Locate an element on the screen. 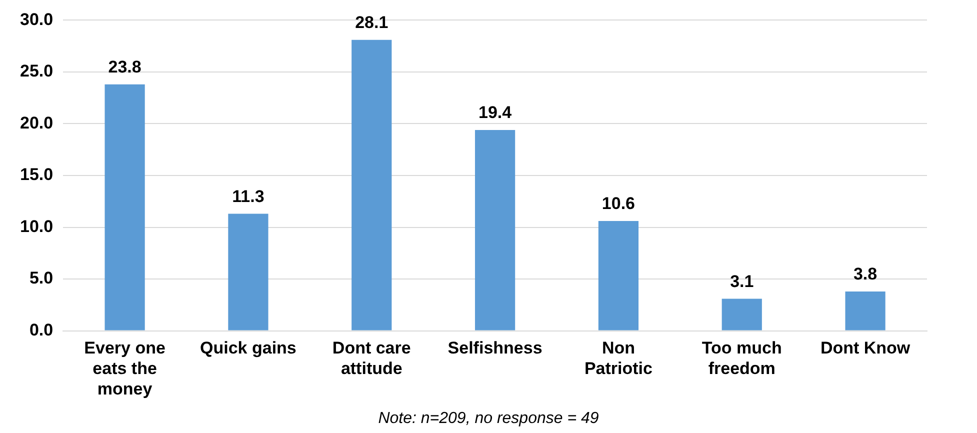 This screenshot has width=977, height=433. x-tick-label: Too much freedom is located at coordinates (742, 358).